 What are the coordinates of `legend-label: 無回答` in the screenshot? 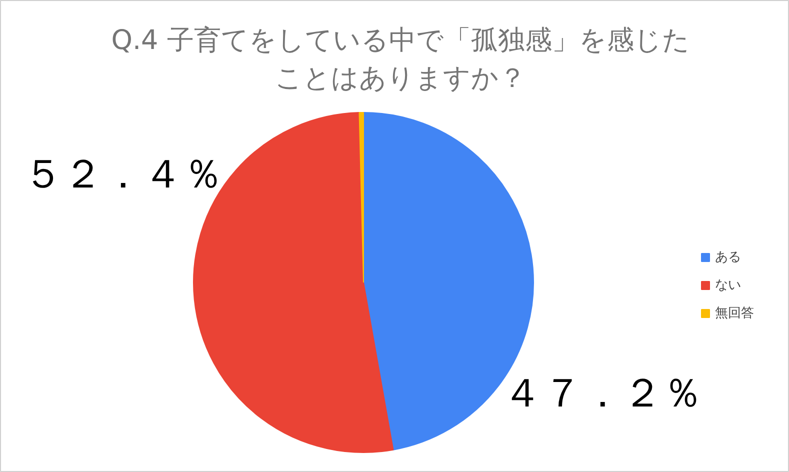 It's located at (734, 313).